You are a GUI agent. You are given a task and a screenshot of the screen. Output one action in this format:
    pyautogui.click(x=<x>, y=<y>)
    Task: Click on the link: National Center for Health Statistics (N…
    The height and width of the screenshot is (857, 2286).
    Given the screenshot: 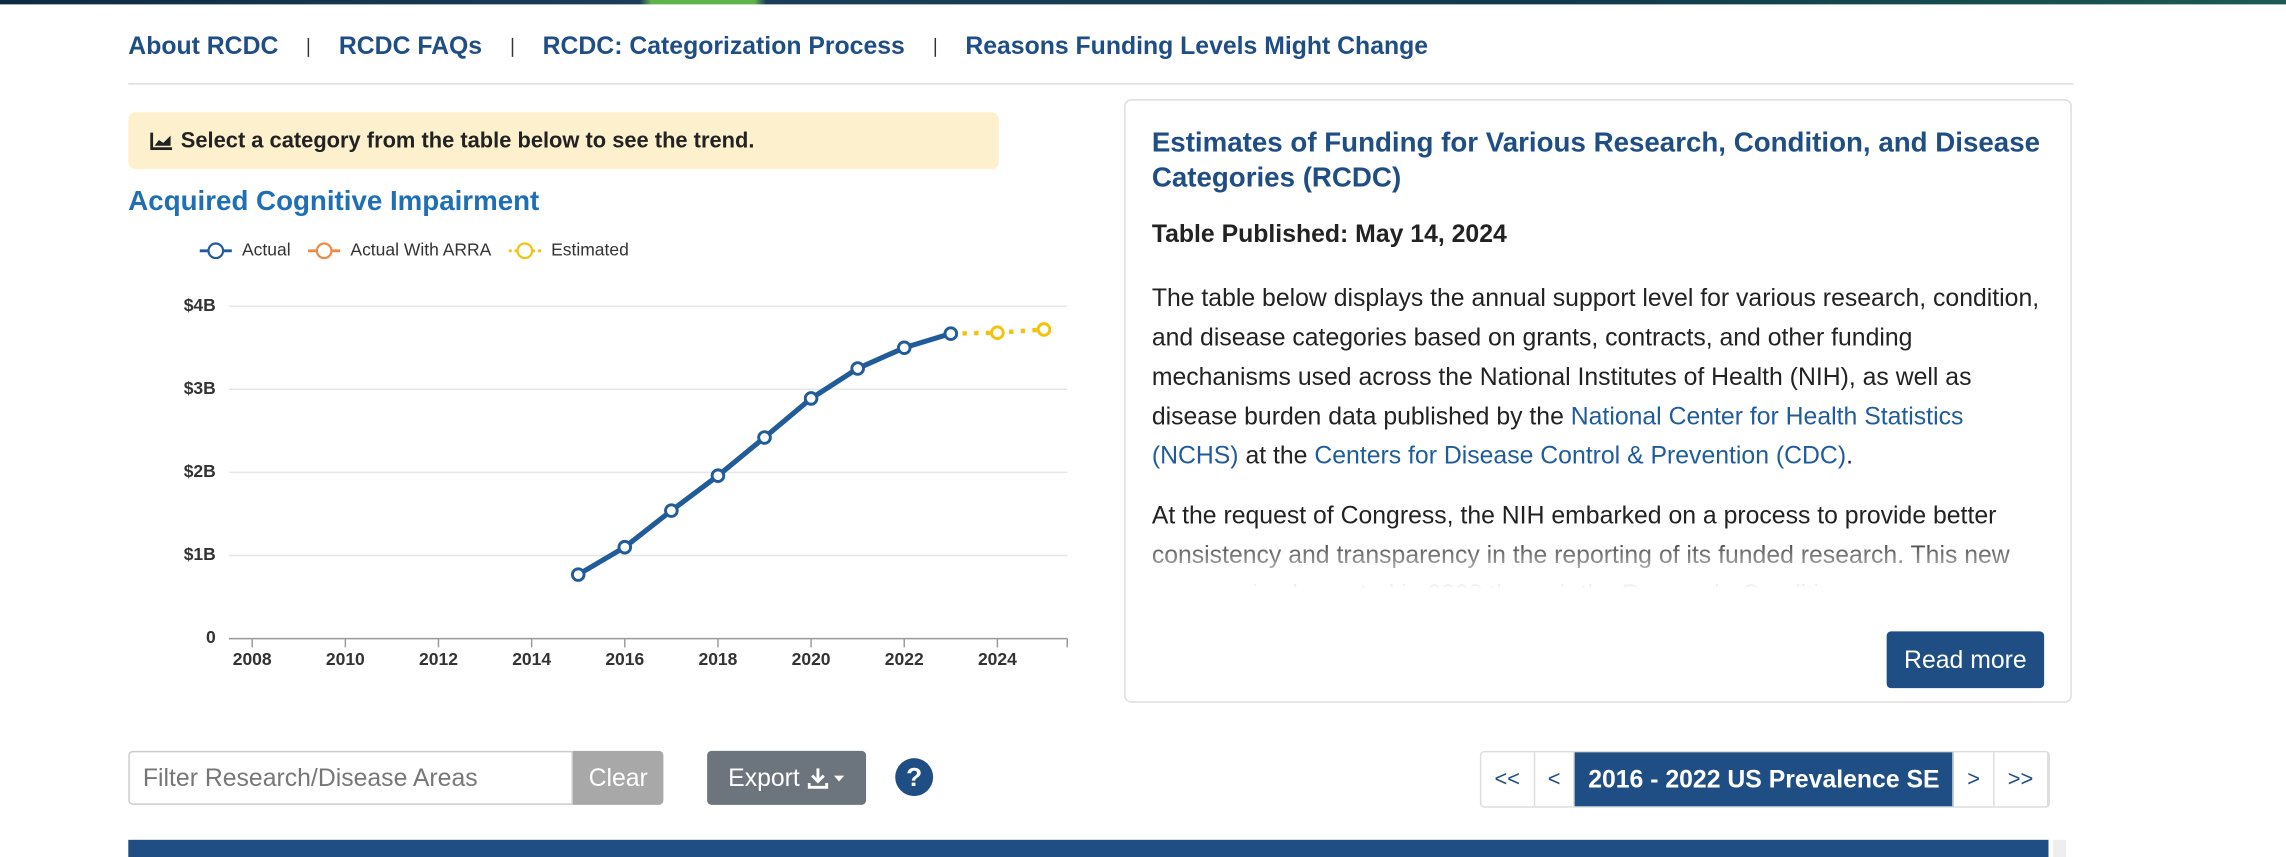 What is the action you would take?
    pyautogui.click(x=1557, y=436)
    